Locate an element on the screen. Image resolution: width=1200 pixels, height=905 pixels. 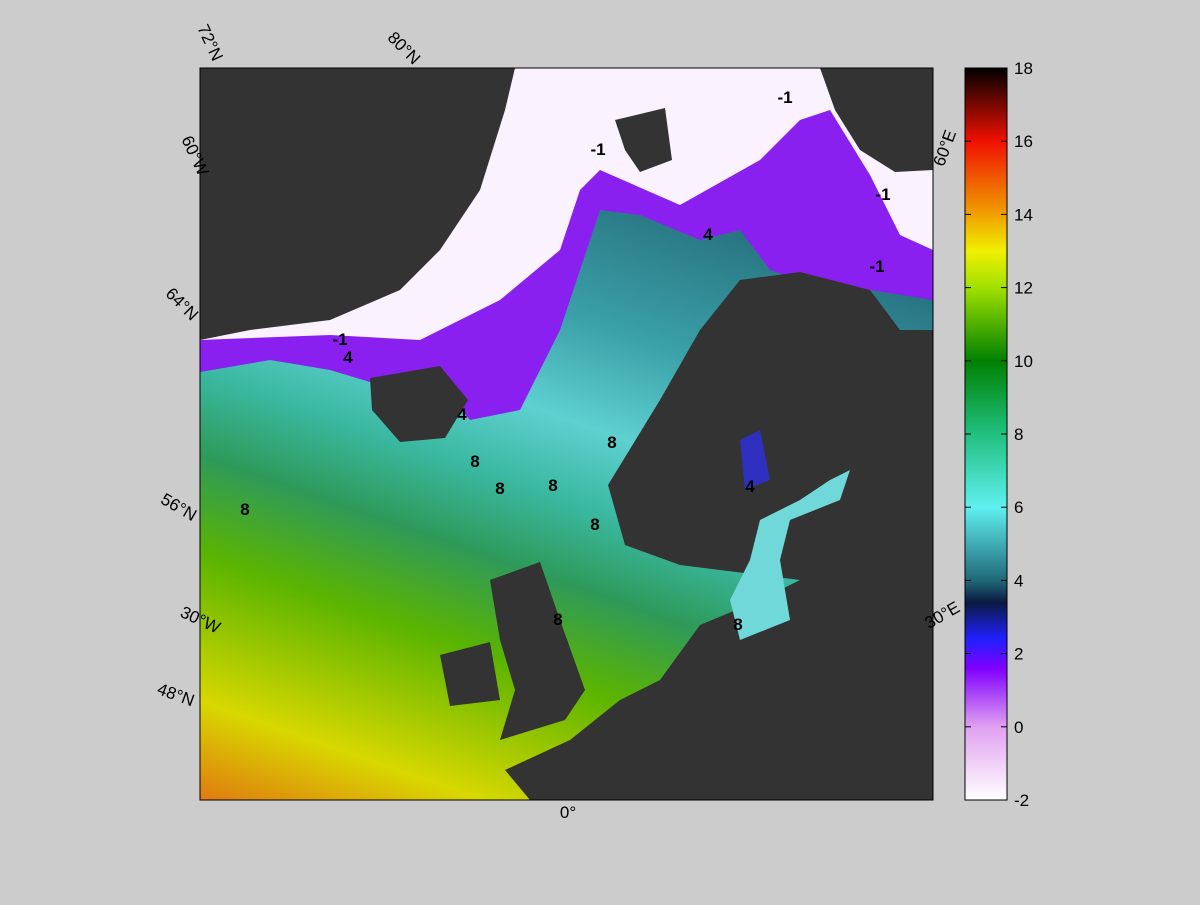
graticule-label: 64°N is located at coordinates (182, 304).